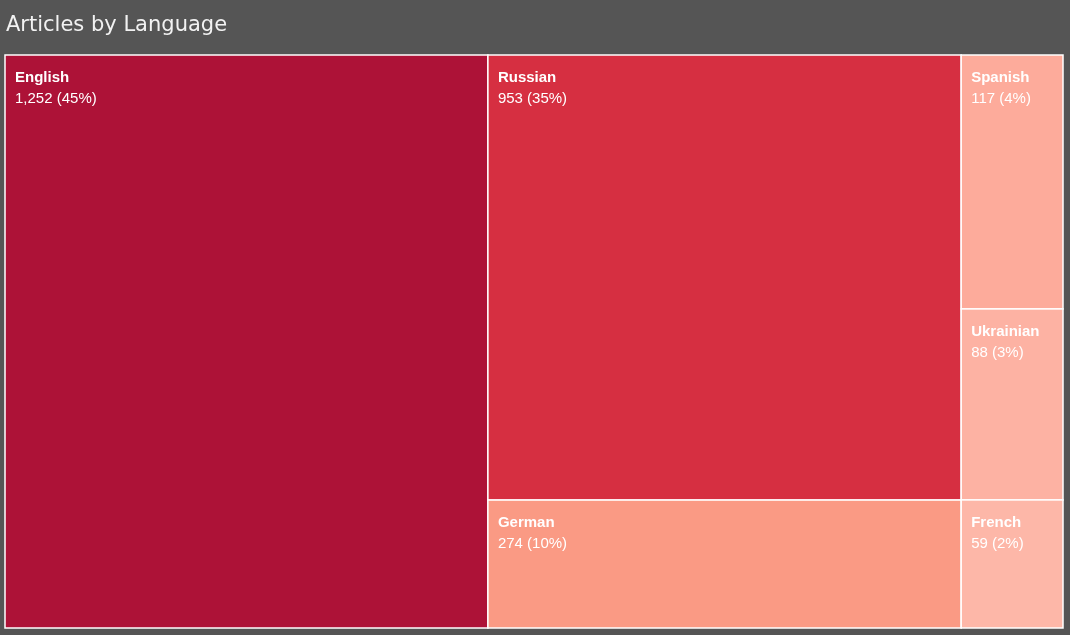 This screenshot has width=1070, height=635. Describe the element at coordinates (42, 76) in the screenshot. I see `category-label: English` at that location.